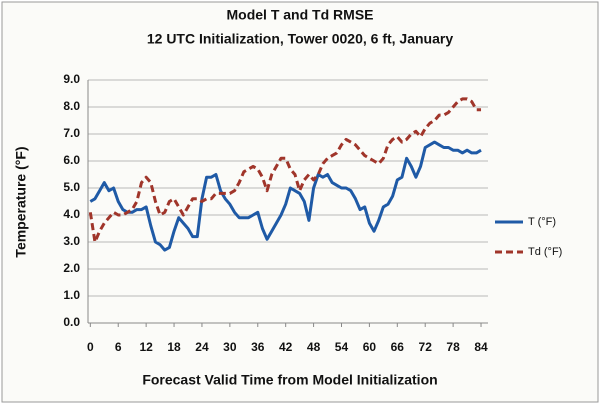  What do you see at coordinates (314, 347) in the screenshot?
I see `x-tick-label: 48` at bounding box center [314, 347].